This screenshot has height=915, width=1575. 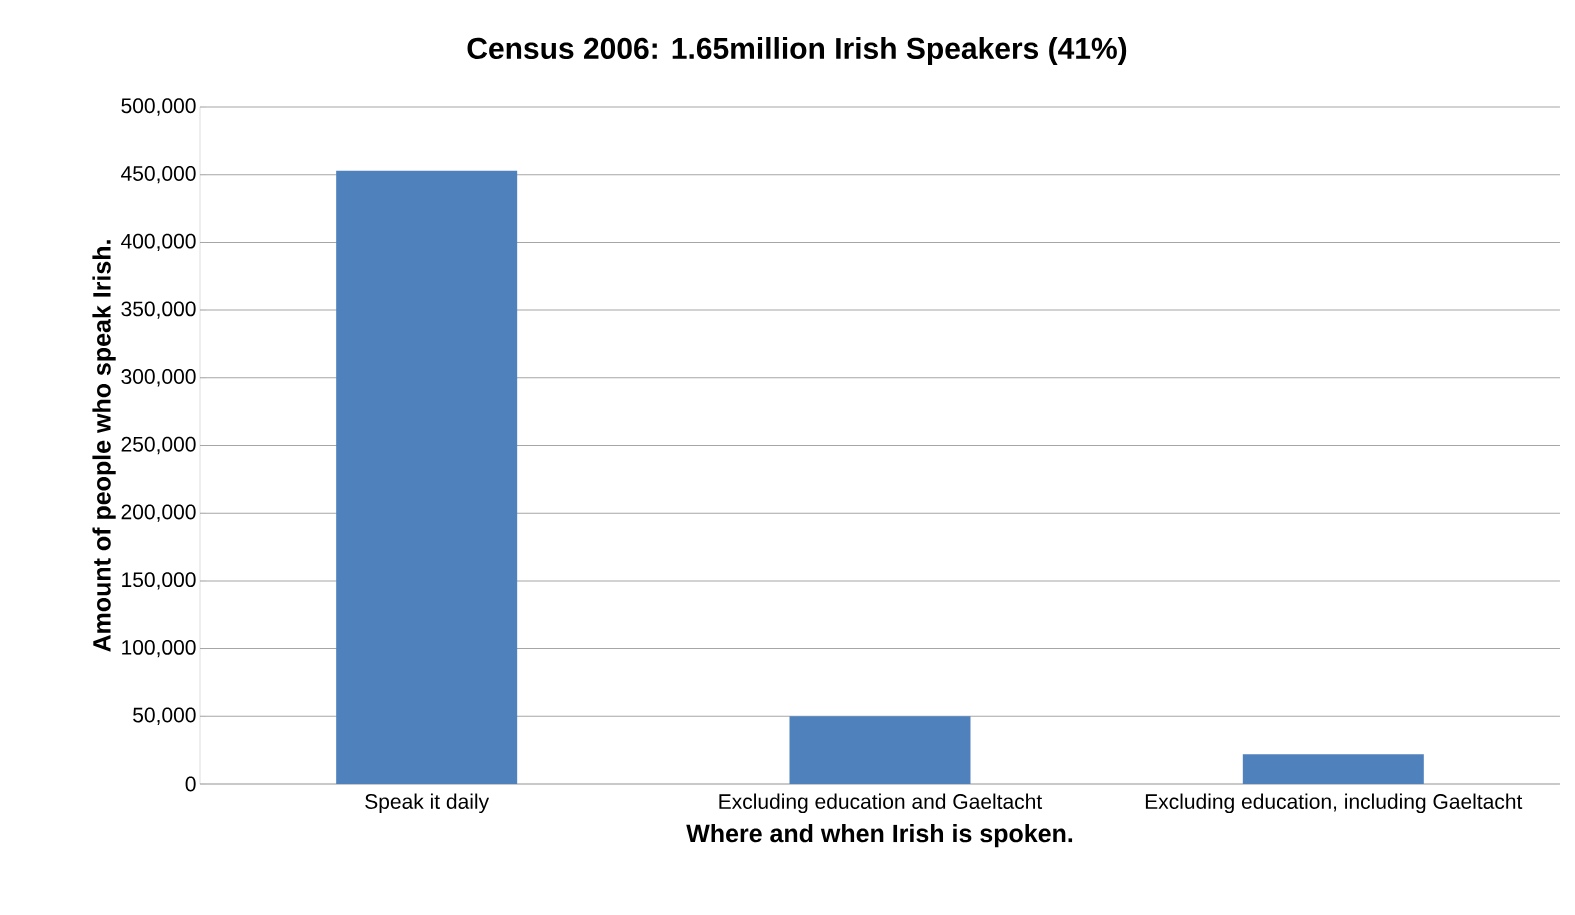 What do you see at coordinates (104, 446) in the screenshot?
I see `y-axis-title: Amount of people who speak Irish.` at bounding box center [104, 446].